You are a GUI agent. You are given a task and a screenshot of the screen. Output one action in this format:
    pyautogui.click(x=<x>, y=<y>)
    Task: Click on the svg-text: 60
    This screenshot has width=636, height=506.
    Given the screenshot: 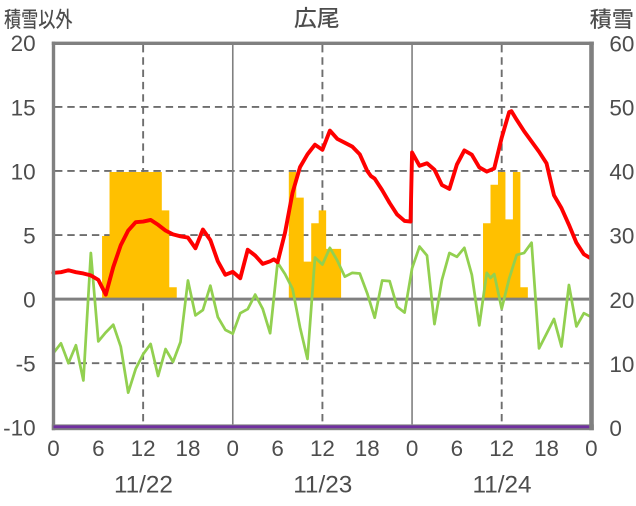 What is the action you would take?
    pyautogui.click(x=621, y=44)
    